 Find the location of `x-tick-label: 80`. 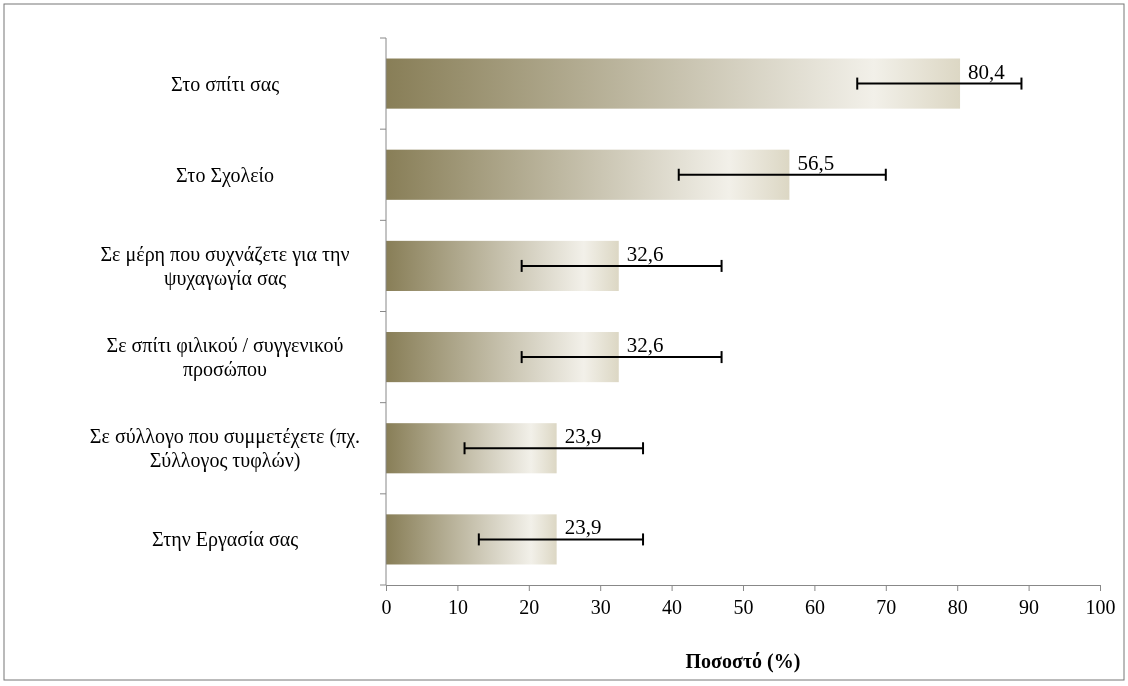

x-tick-label: 80 is located at coordinates (957, 607).